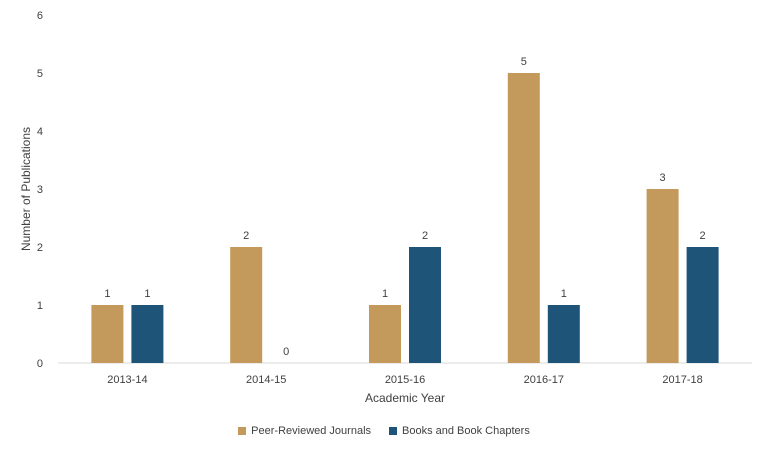 Image resolution: width=768 pixels, height=453 pixels. Describe the element at coordinates (286, 352) in the screenshot. I see `data-label: 0` at that location.